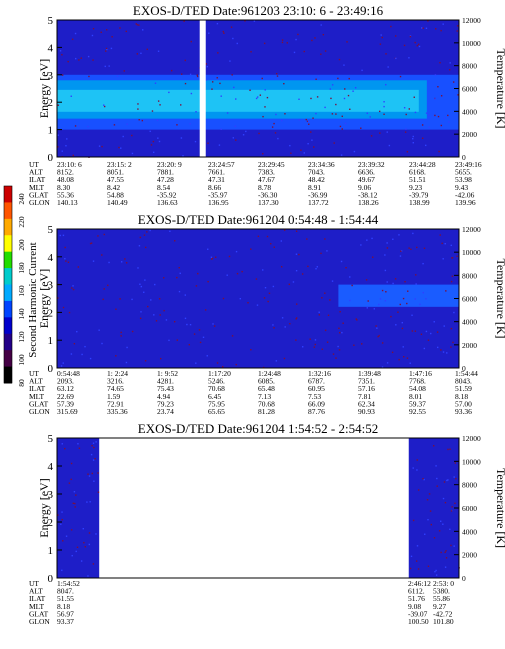  Describe the element at coordinates (417, 172) in the screenshot. I see `orbit-value: 6168.` at that location.